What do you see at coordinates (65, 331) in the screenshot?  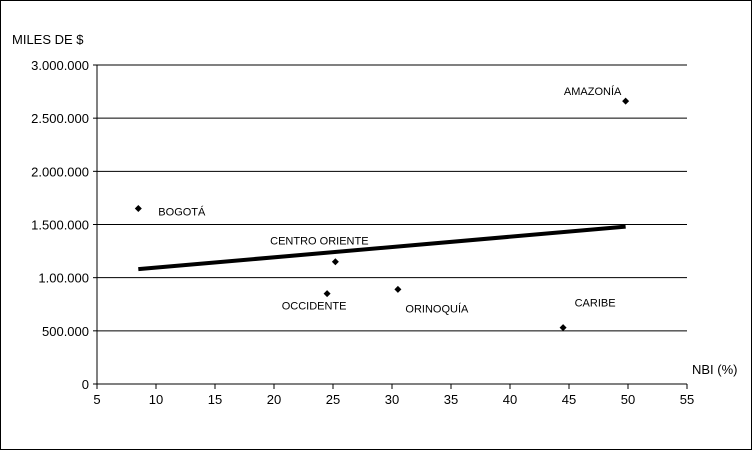 I see `y-tick-label: 500.000` at bounding box center [65, 331].